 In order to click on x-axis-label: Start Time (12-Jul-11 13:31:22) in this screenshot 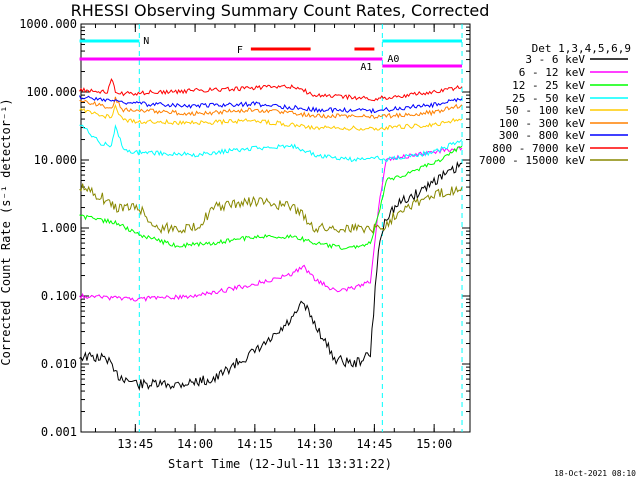, I will do `click(280, 464)`.